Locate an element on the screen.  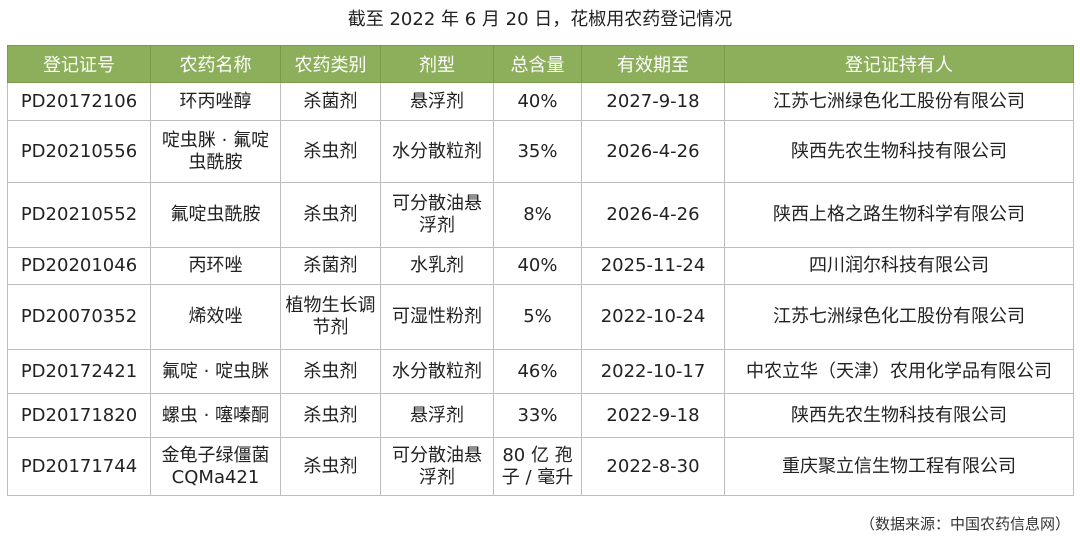
cell-content: 80 亿 孢子 / 毫升 is located at coordinates (537, 466).